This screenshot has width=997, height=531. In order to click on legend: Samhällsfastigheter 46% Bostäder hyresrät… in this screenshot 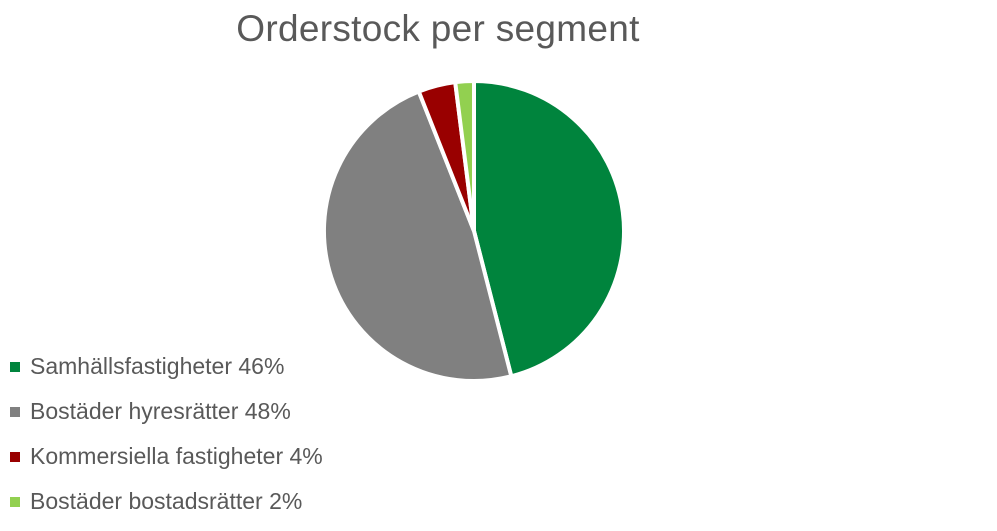, I will do `click(166, 434)`.